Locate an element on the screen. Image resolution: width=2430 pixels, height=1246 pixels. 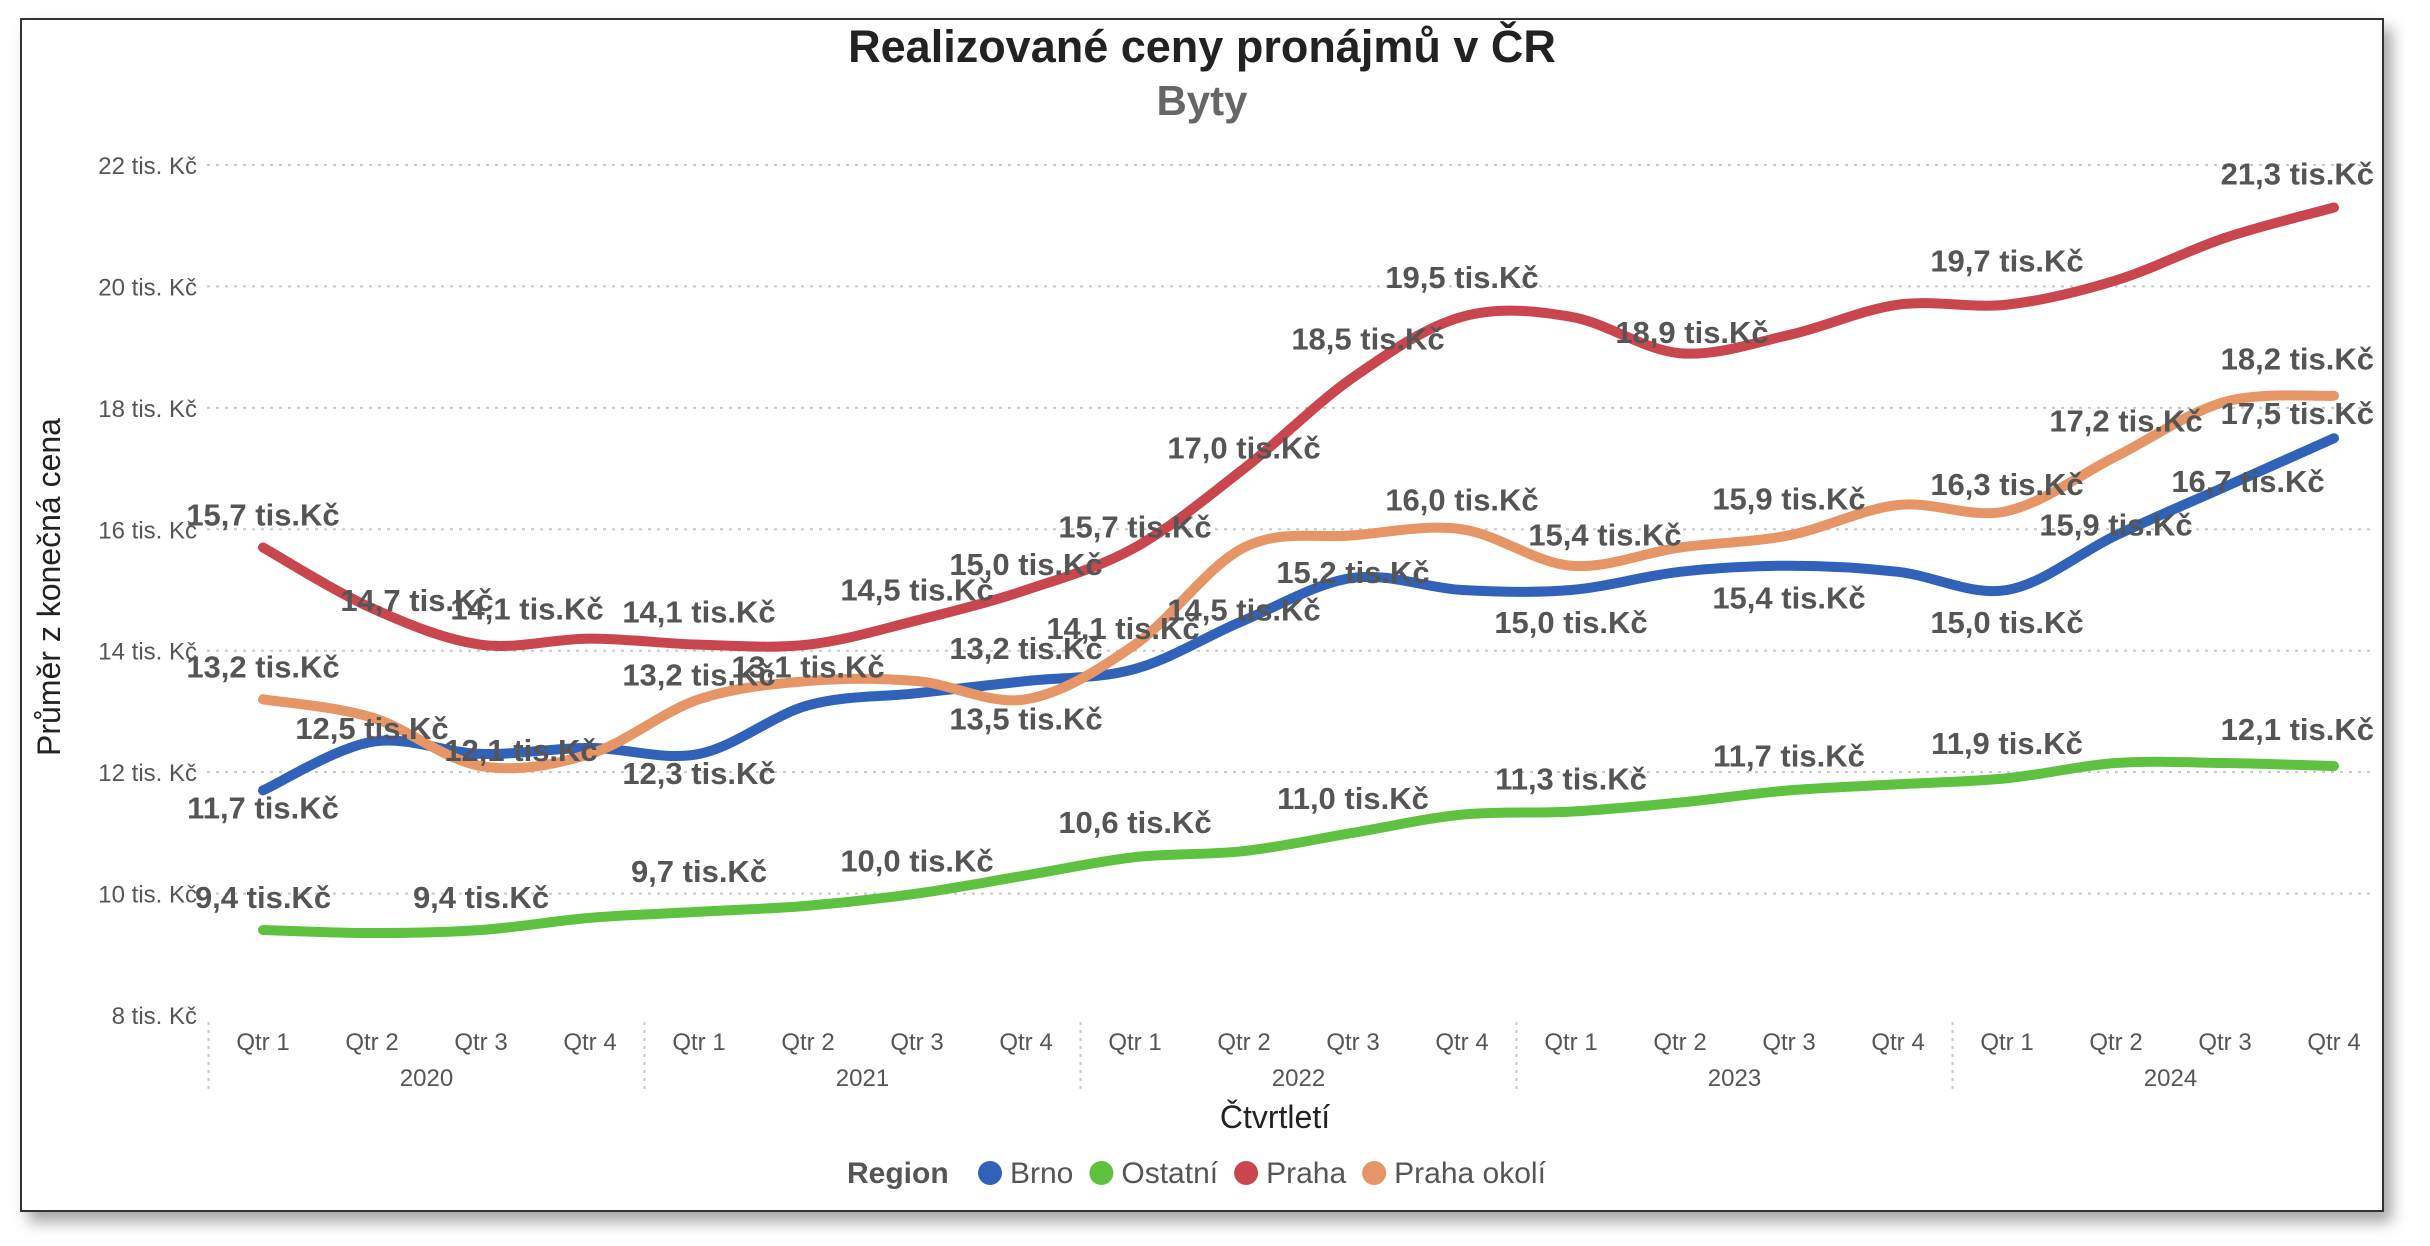
data-label-praha: 15,0 tis.Kč is located at coordinates (1025, 564).